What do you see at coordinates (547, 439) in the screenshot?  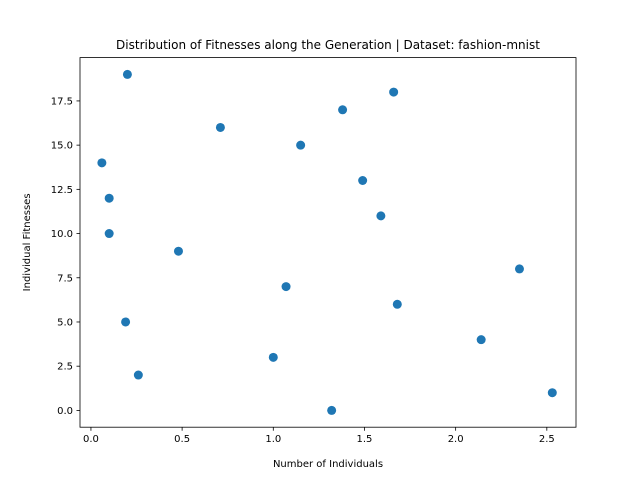 I see `x-tick-label: 2.5` at bounding box center [547, 439].